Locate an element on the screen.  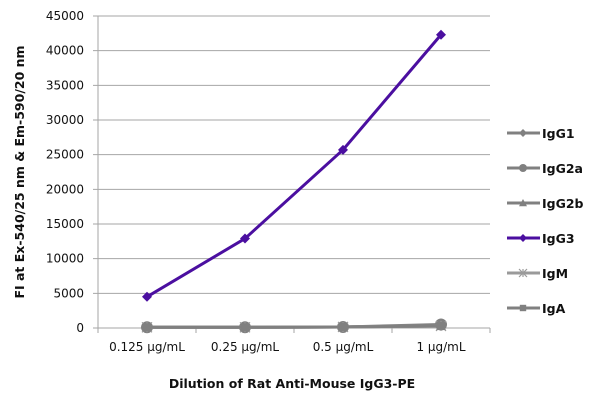
legend-label: IgG1 is located at coordinates (558, 133).